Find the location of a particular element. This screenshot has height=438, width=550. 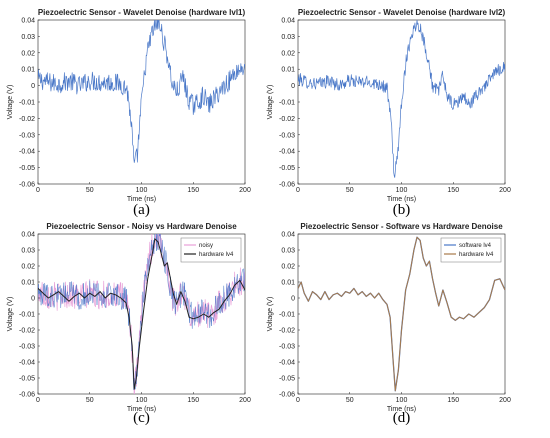

panel-label: (b) is located at coordinates (402, 210).